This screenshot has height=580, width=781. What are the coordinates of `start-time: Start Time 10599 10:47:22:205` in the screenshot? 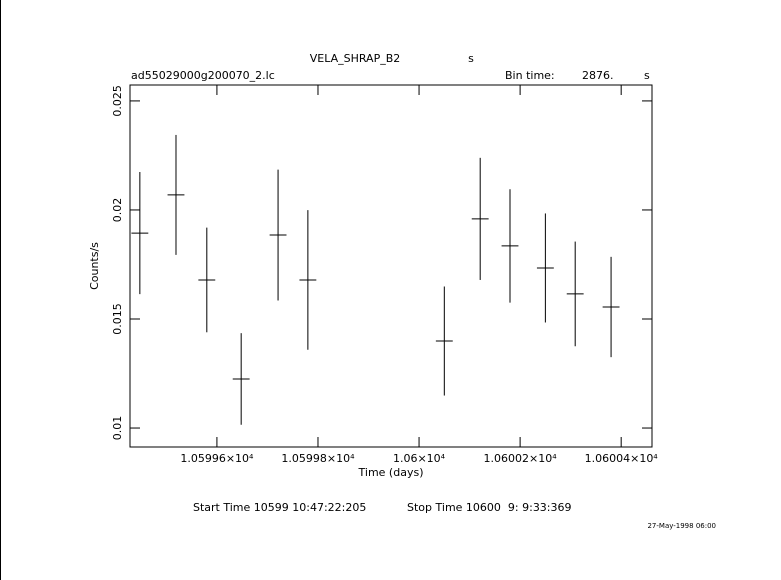 It's located at (279, 507).